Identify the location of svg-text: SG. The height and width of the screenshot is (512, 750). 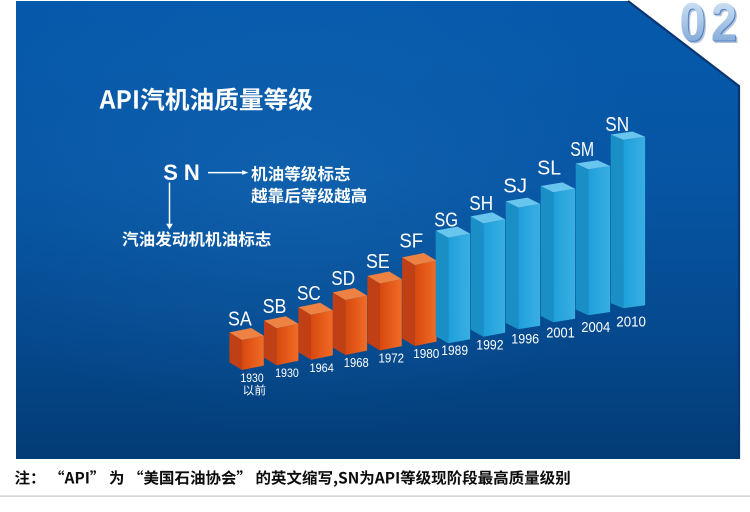
(446, 220).